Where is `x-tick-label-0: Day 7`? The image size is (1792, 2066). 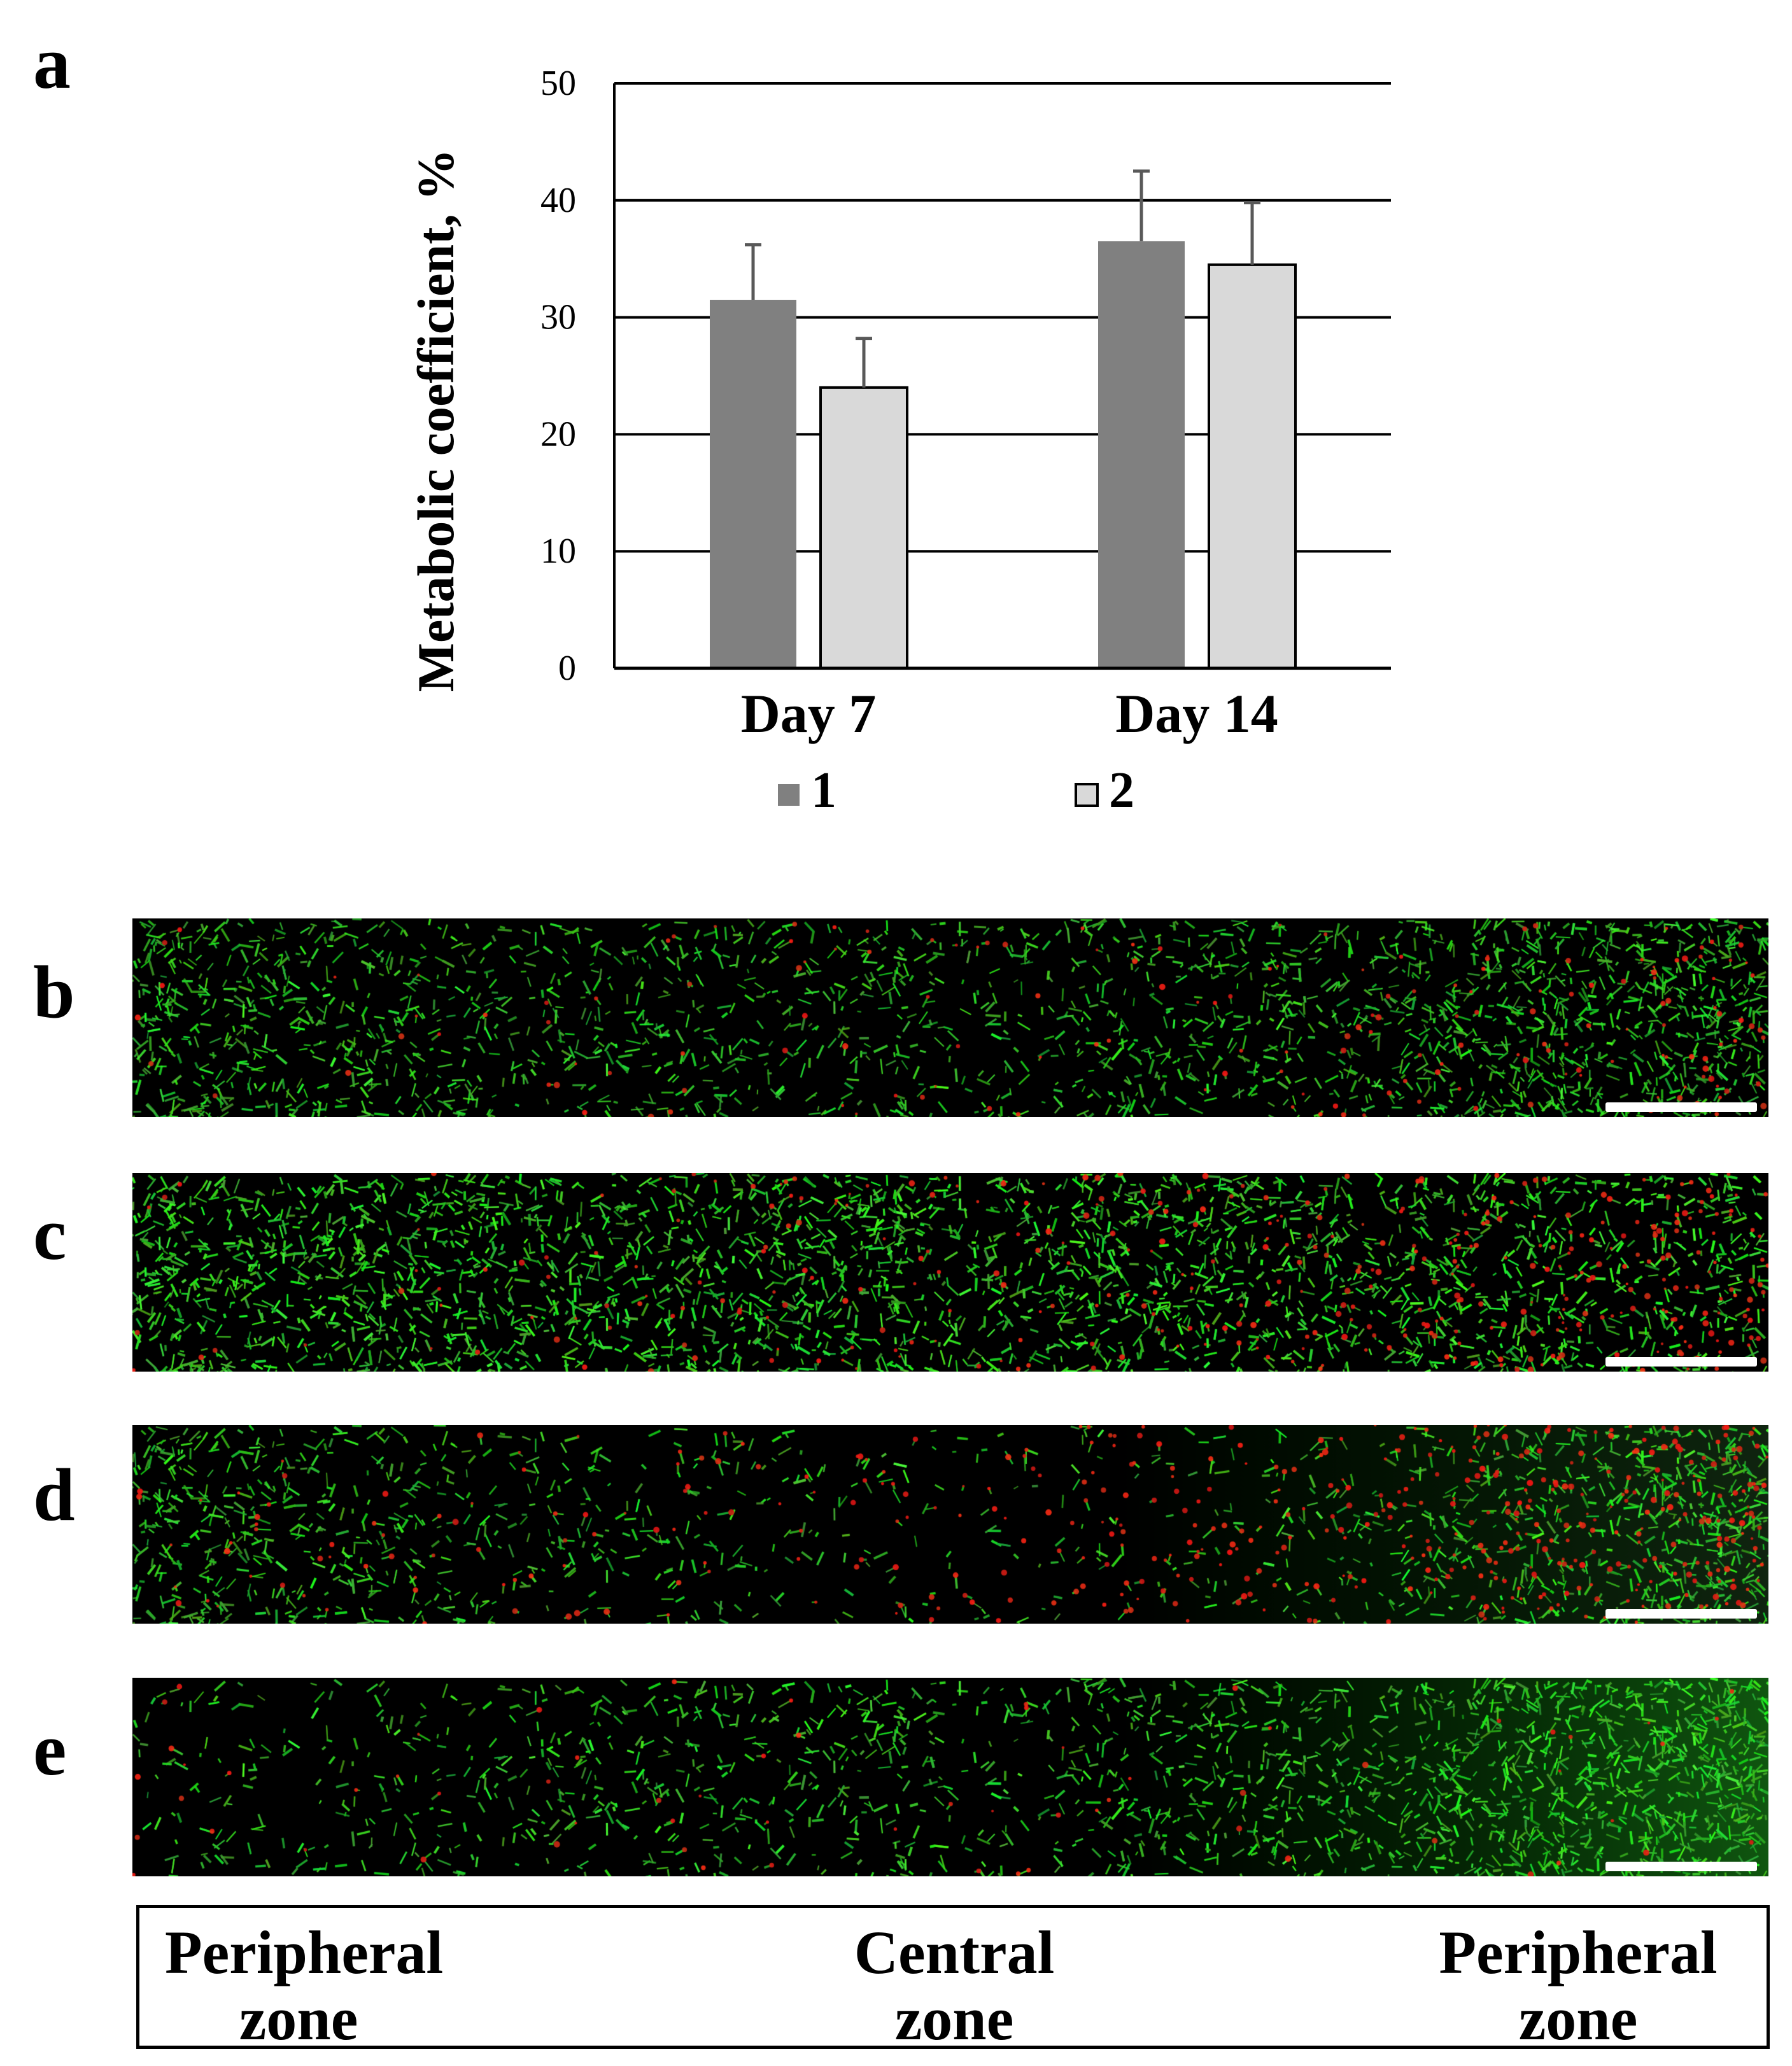
x-tick-label-0: Day 7 is located at coordinates (809, 713).